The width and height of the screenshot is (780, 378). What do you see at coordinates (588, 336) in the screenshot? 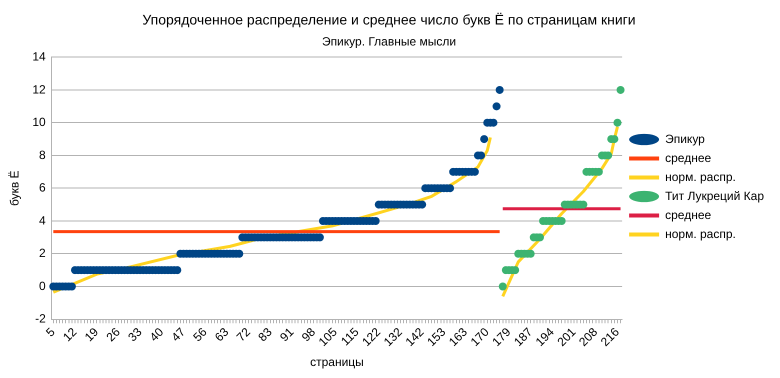
I see `x-tick-label: 208` at bounding box center [588, 336].